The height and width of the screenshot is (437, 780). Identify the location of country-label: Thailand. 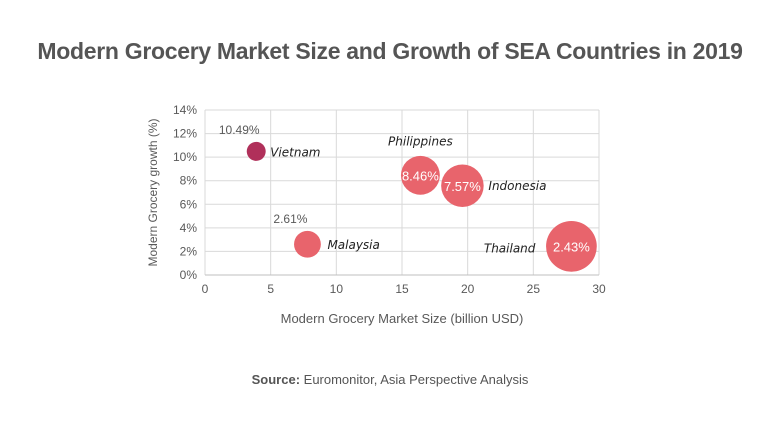
(510, 248).